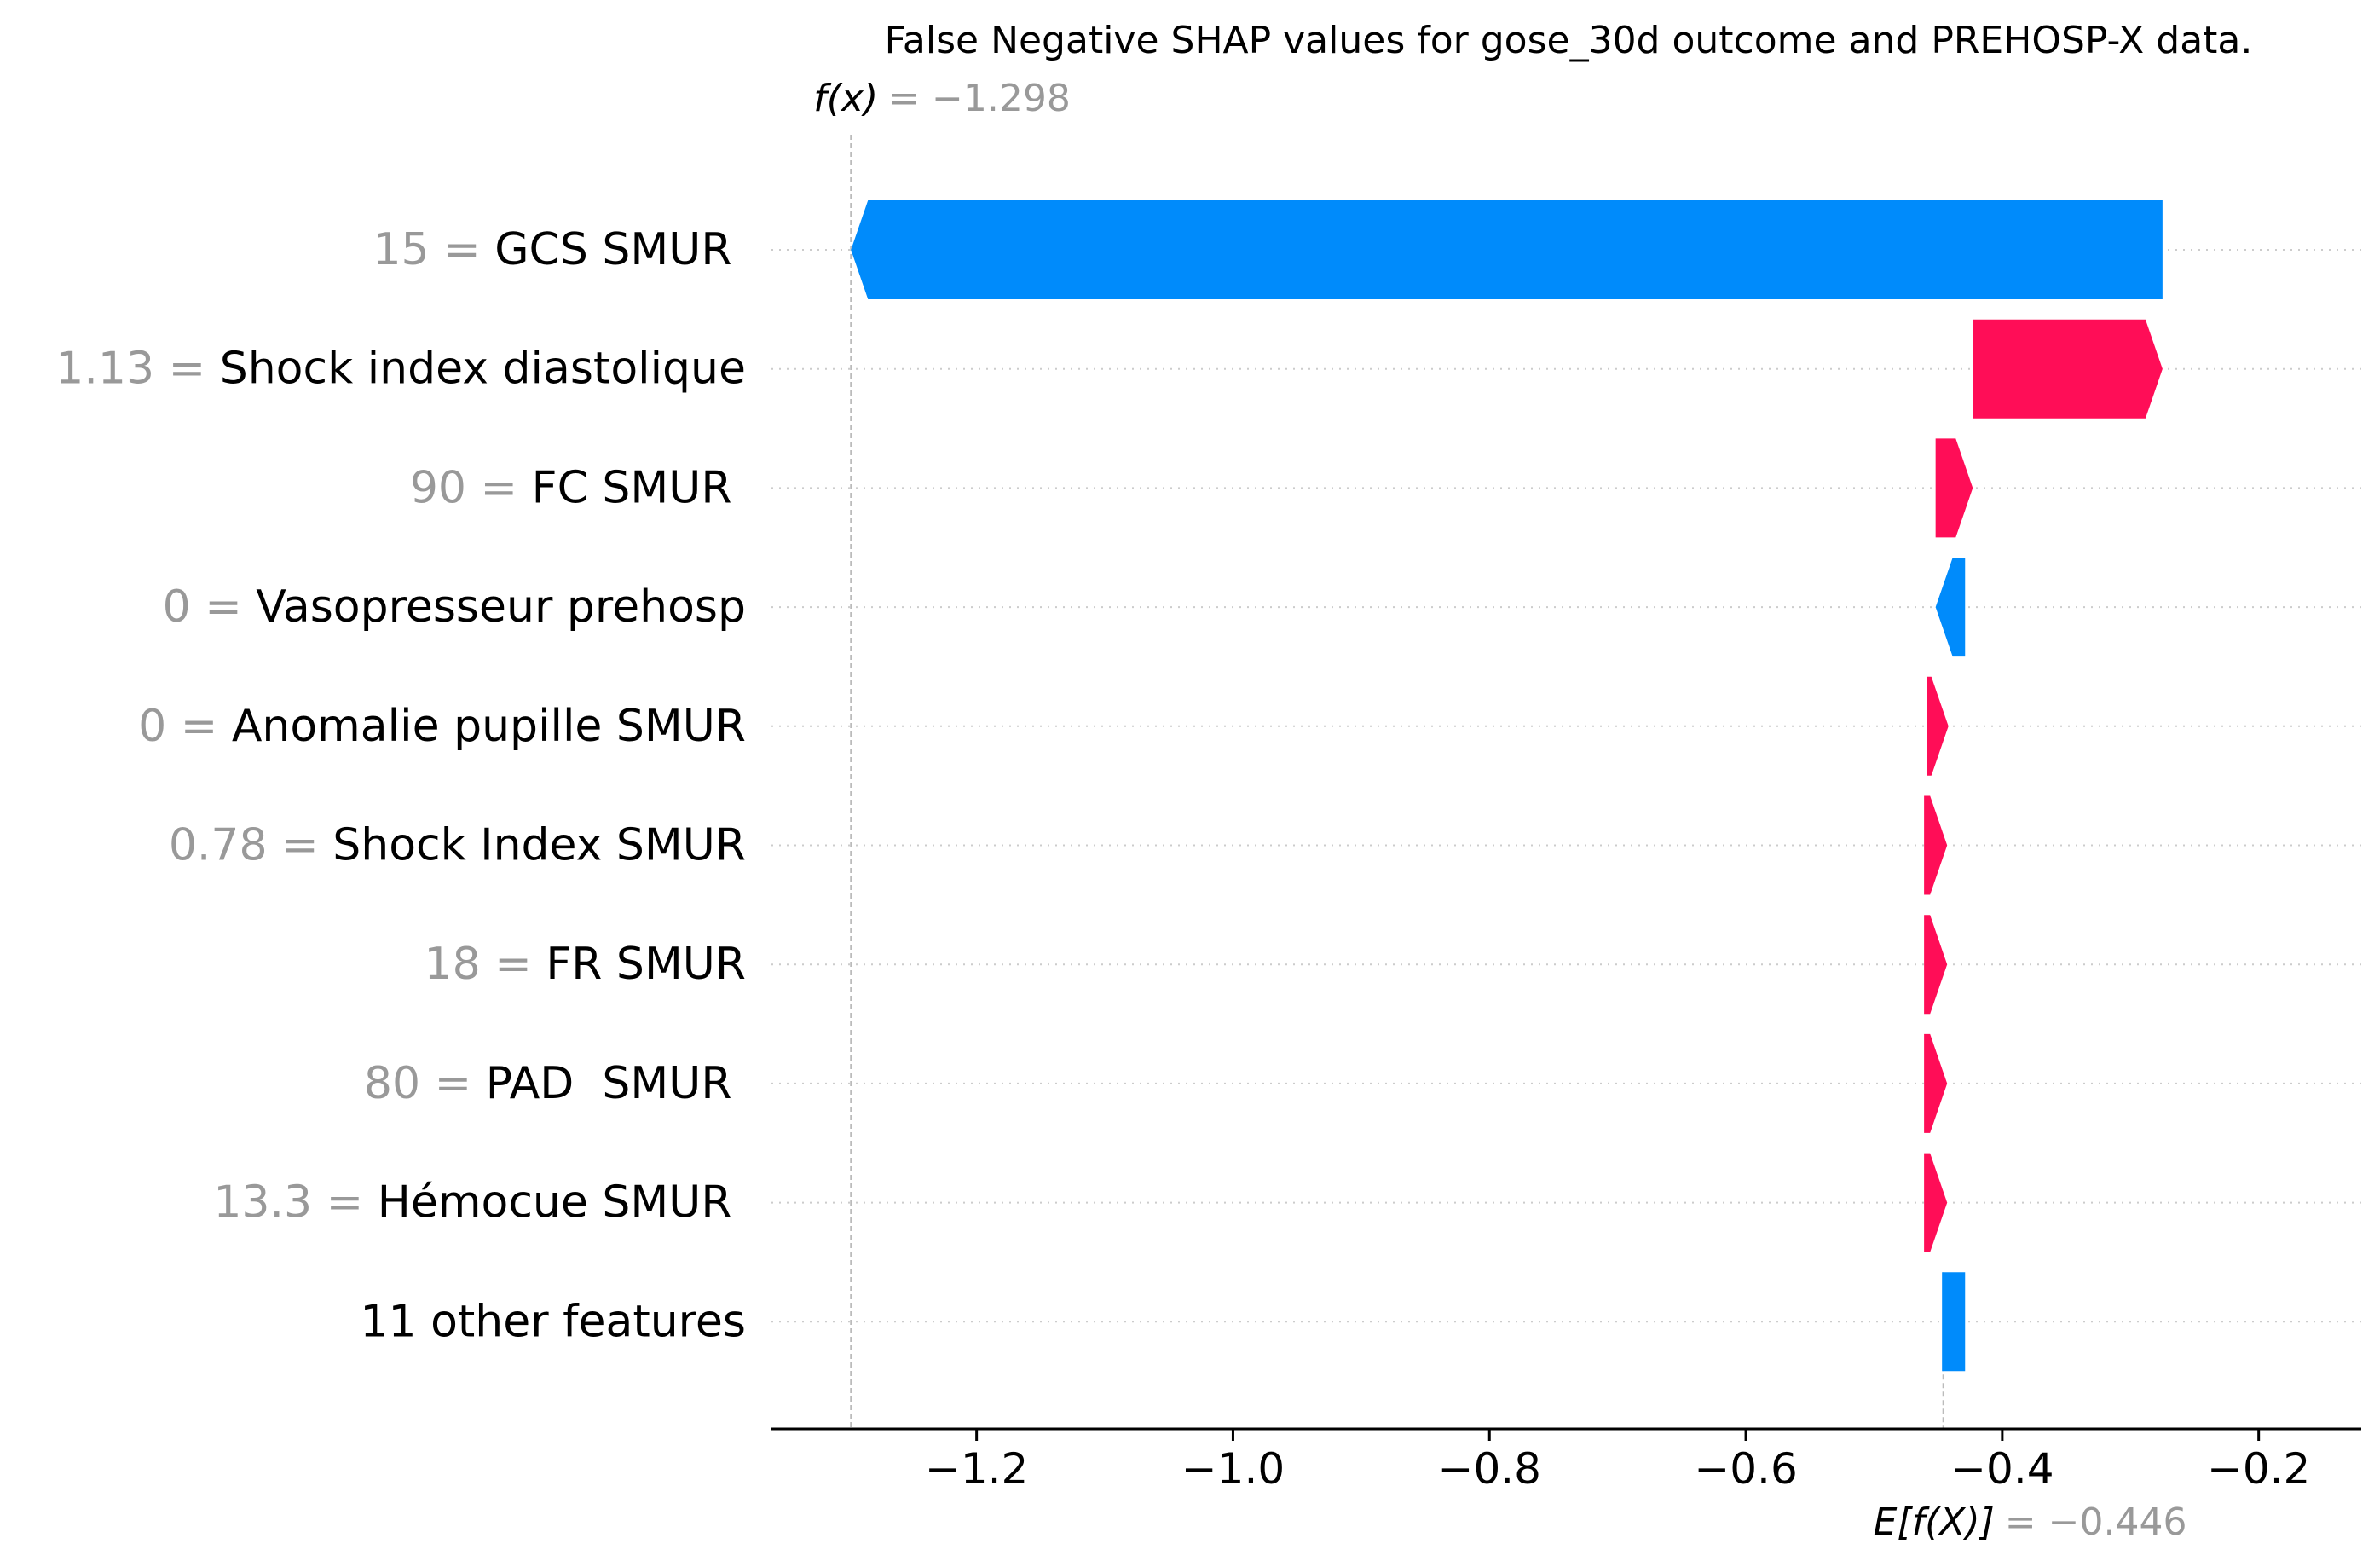  Describe the element at coordinates (501, 607) in the screenshot. I see `feature-name: Vasopresseur prehosp` at that location.